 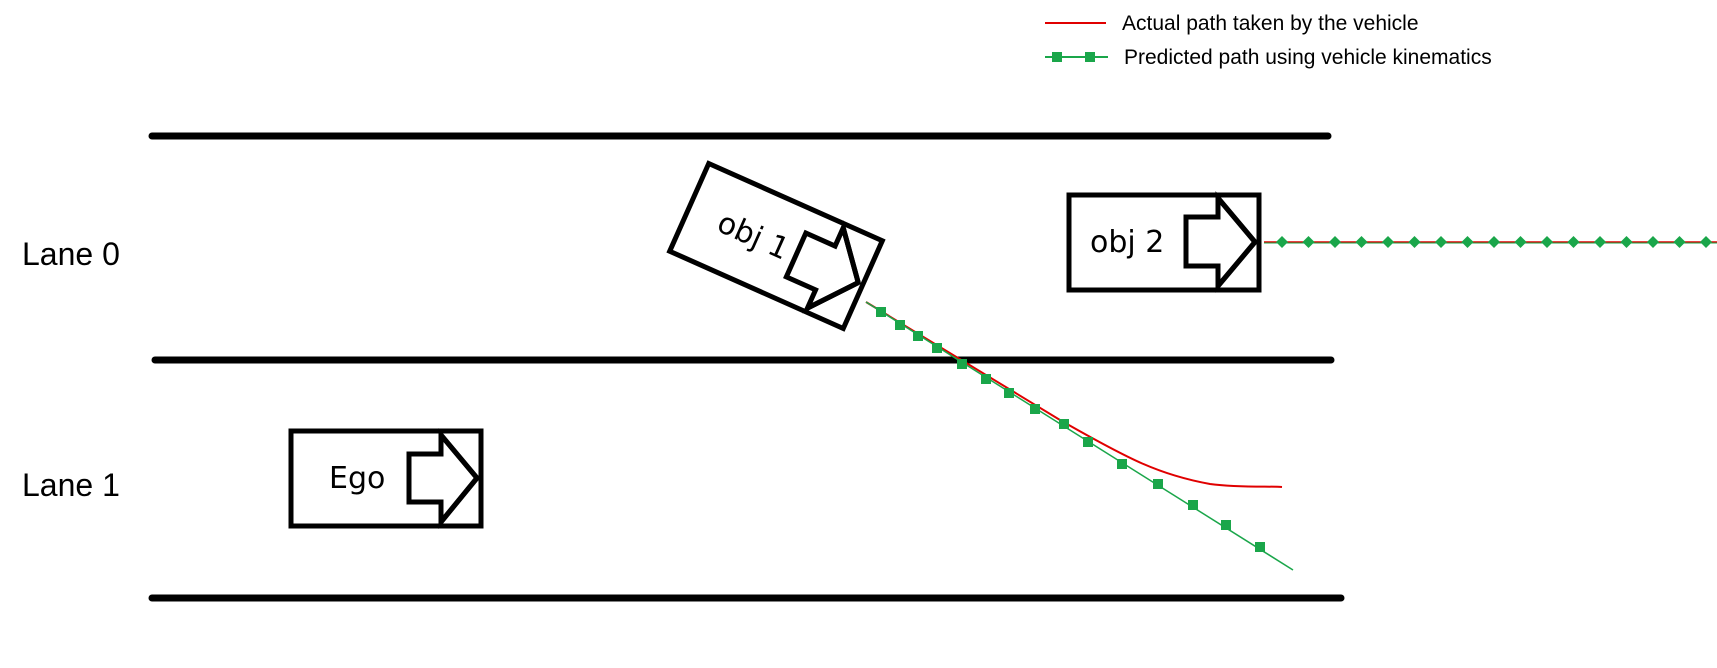 I want to click on obj1-predicted-markers, so click(x=1070, y=429).